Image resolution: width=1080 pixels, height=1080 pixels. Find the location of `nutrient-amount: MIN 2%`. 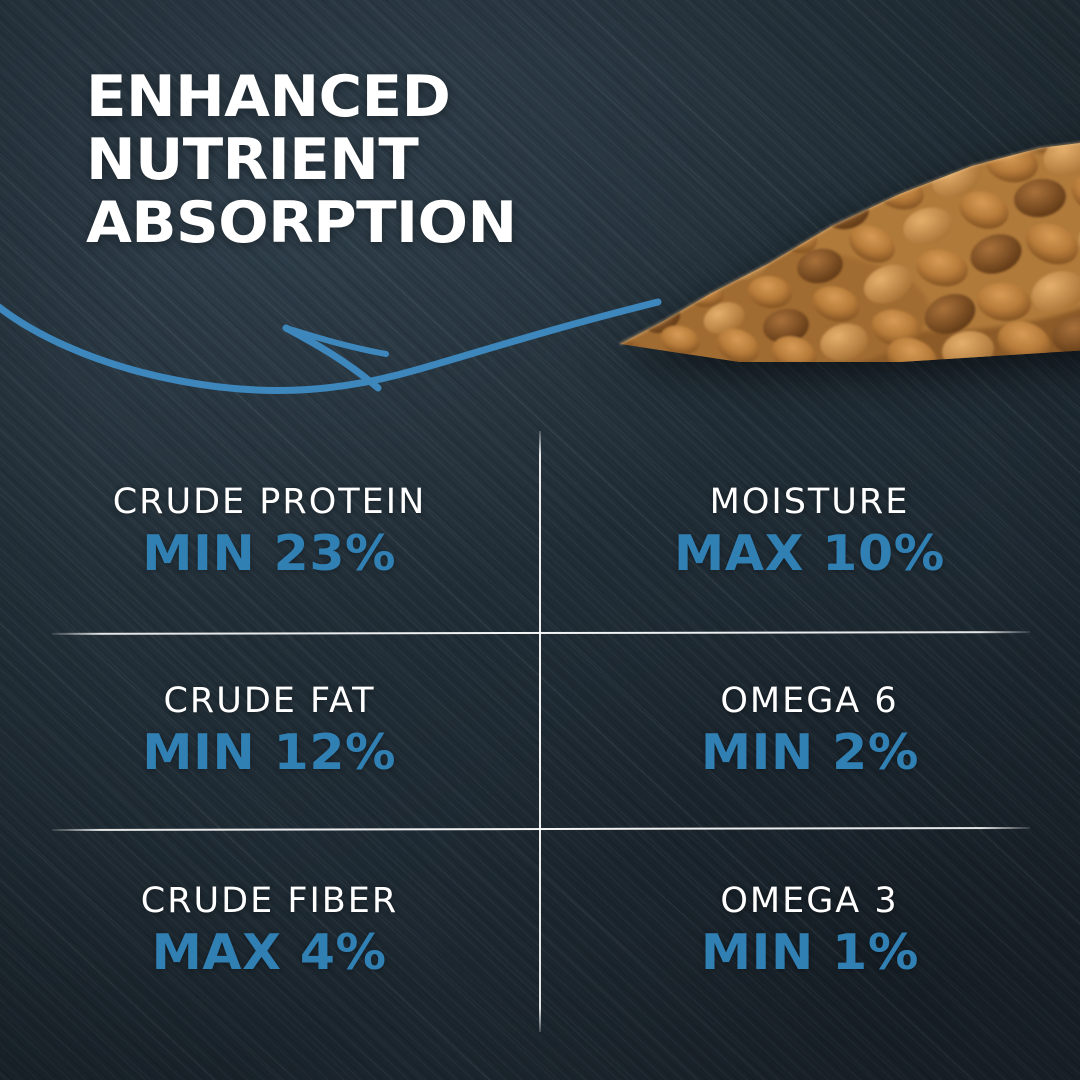

nutrient-amount: MIN 2% is located at coordinates (809, 752).